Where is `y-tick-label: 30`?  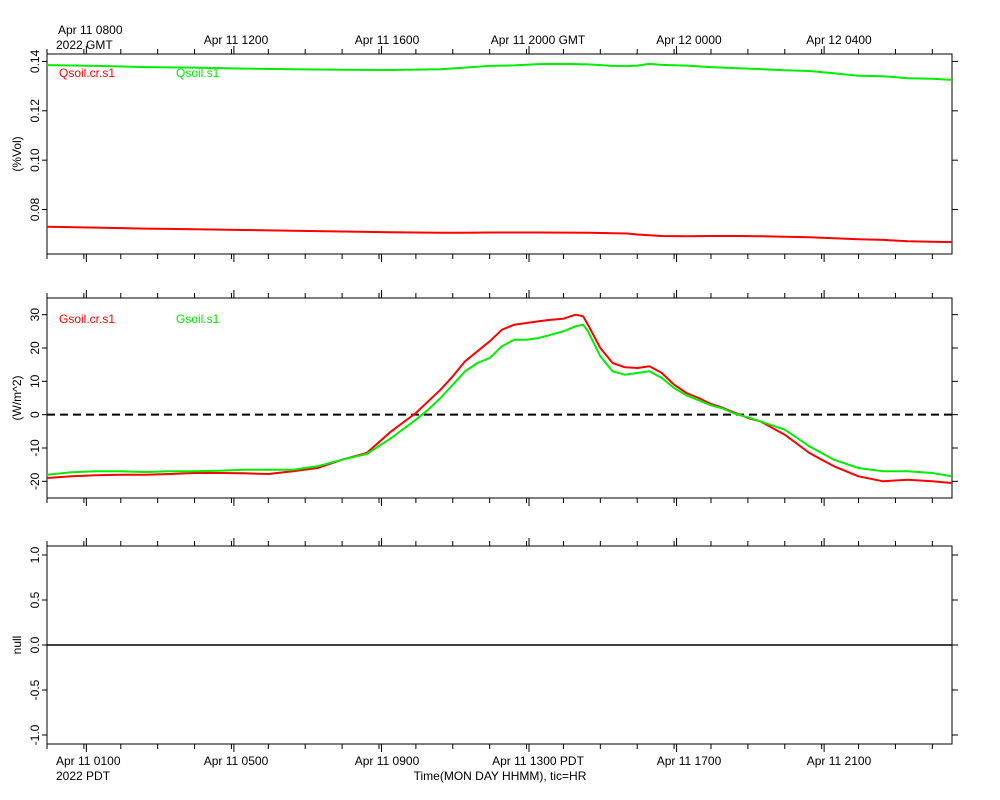
y-tick-label: 30 is located at coordinates (35, 315).